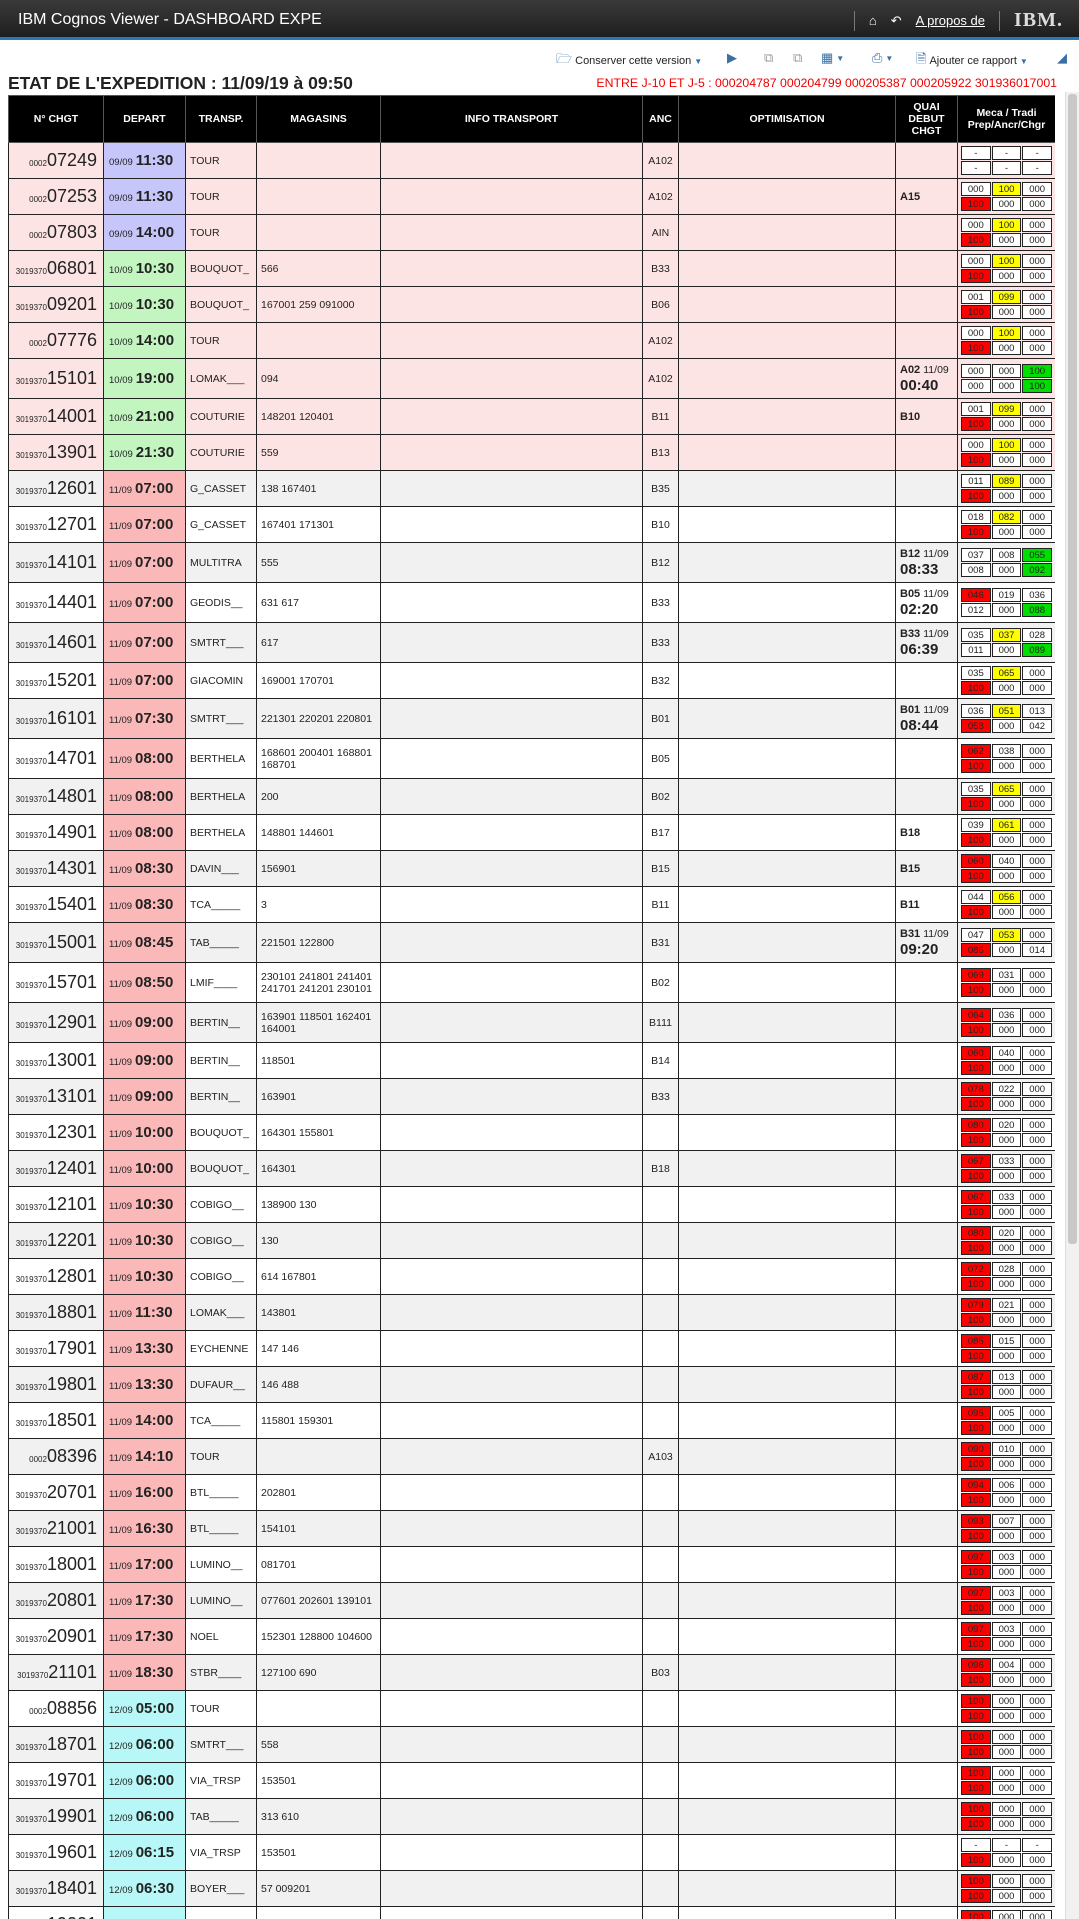  Describe the element at coordinates (56, 680) in the screenshot. I see `chgt-cell: 301937015201` at that location.